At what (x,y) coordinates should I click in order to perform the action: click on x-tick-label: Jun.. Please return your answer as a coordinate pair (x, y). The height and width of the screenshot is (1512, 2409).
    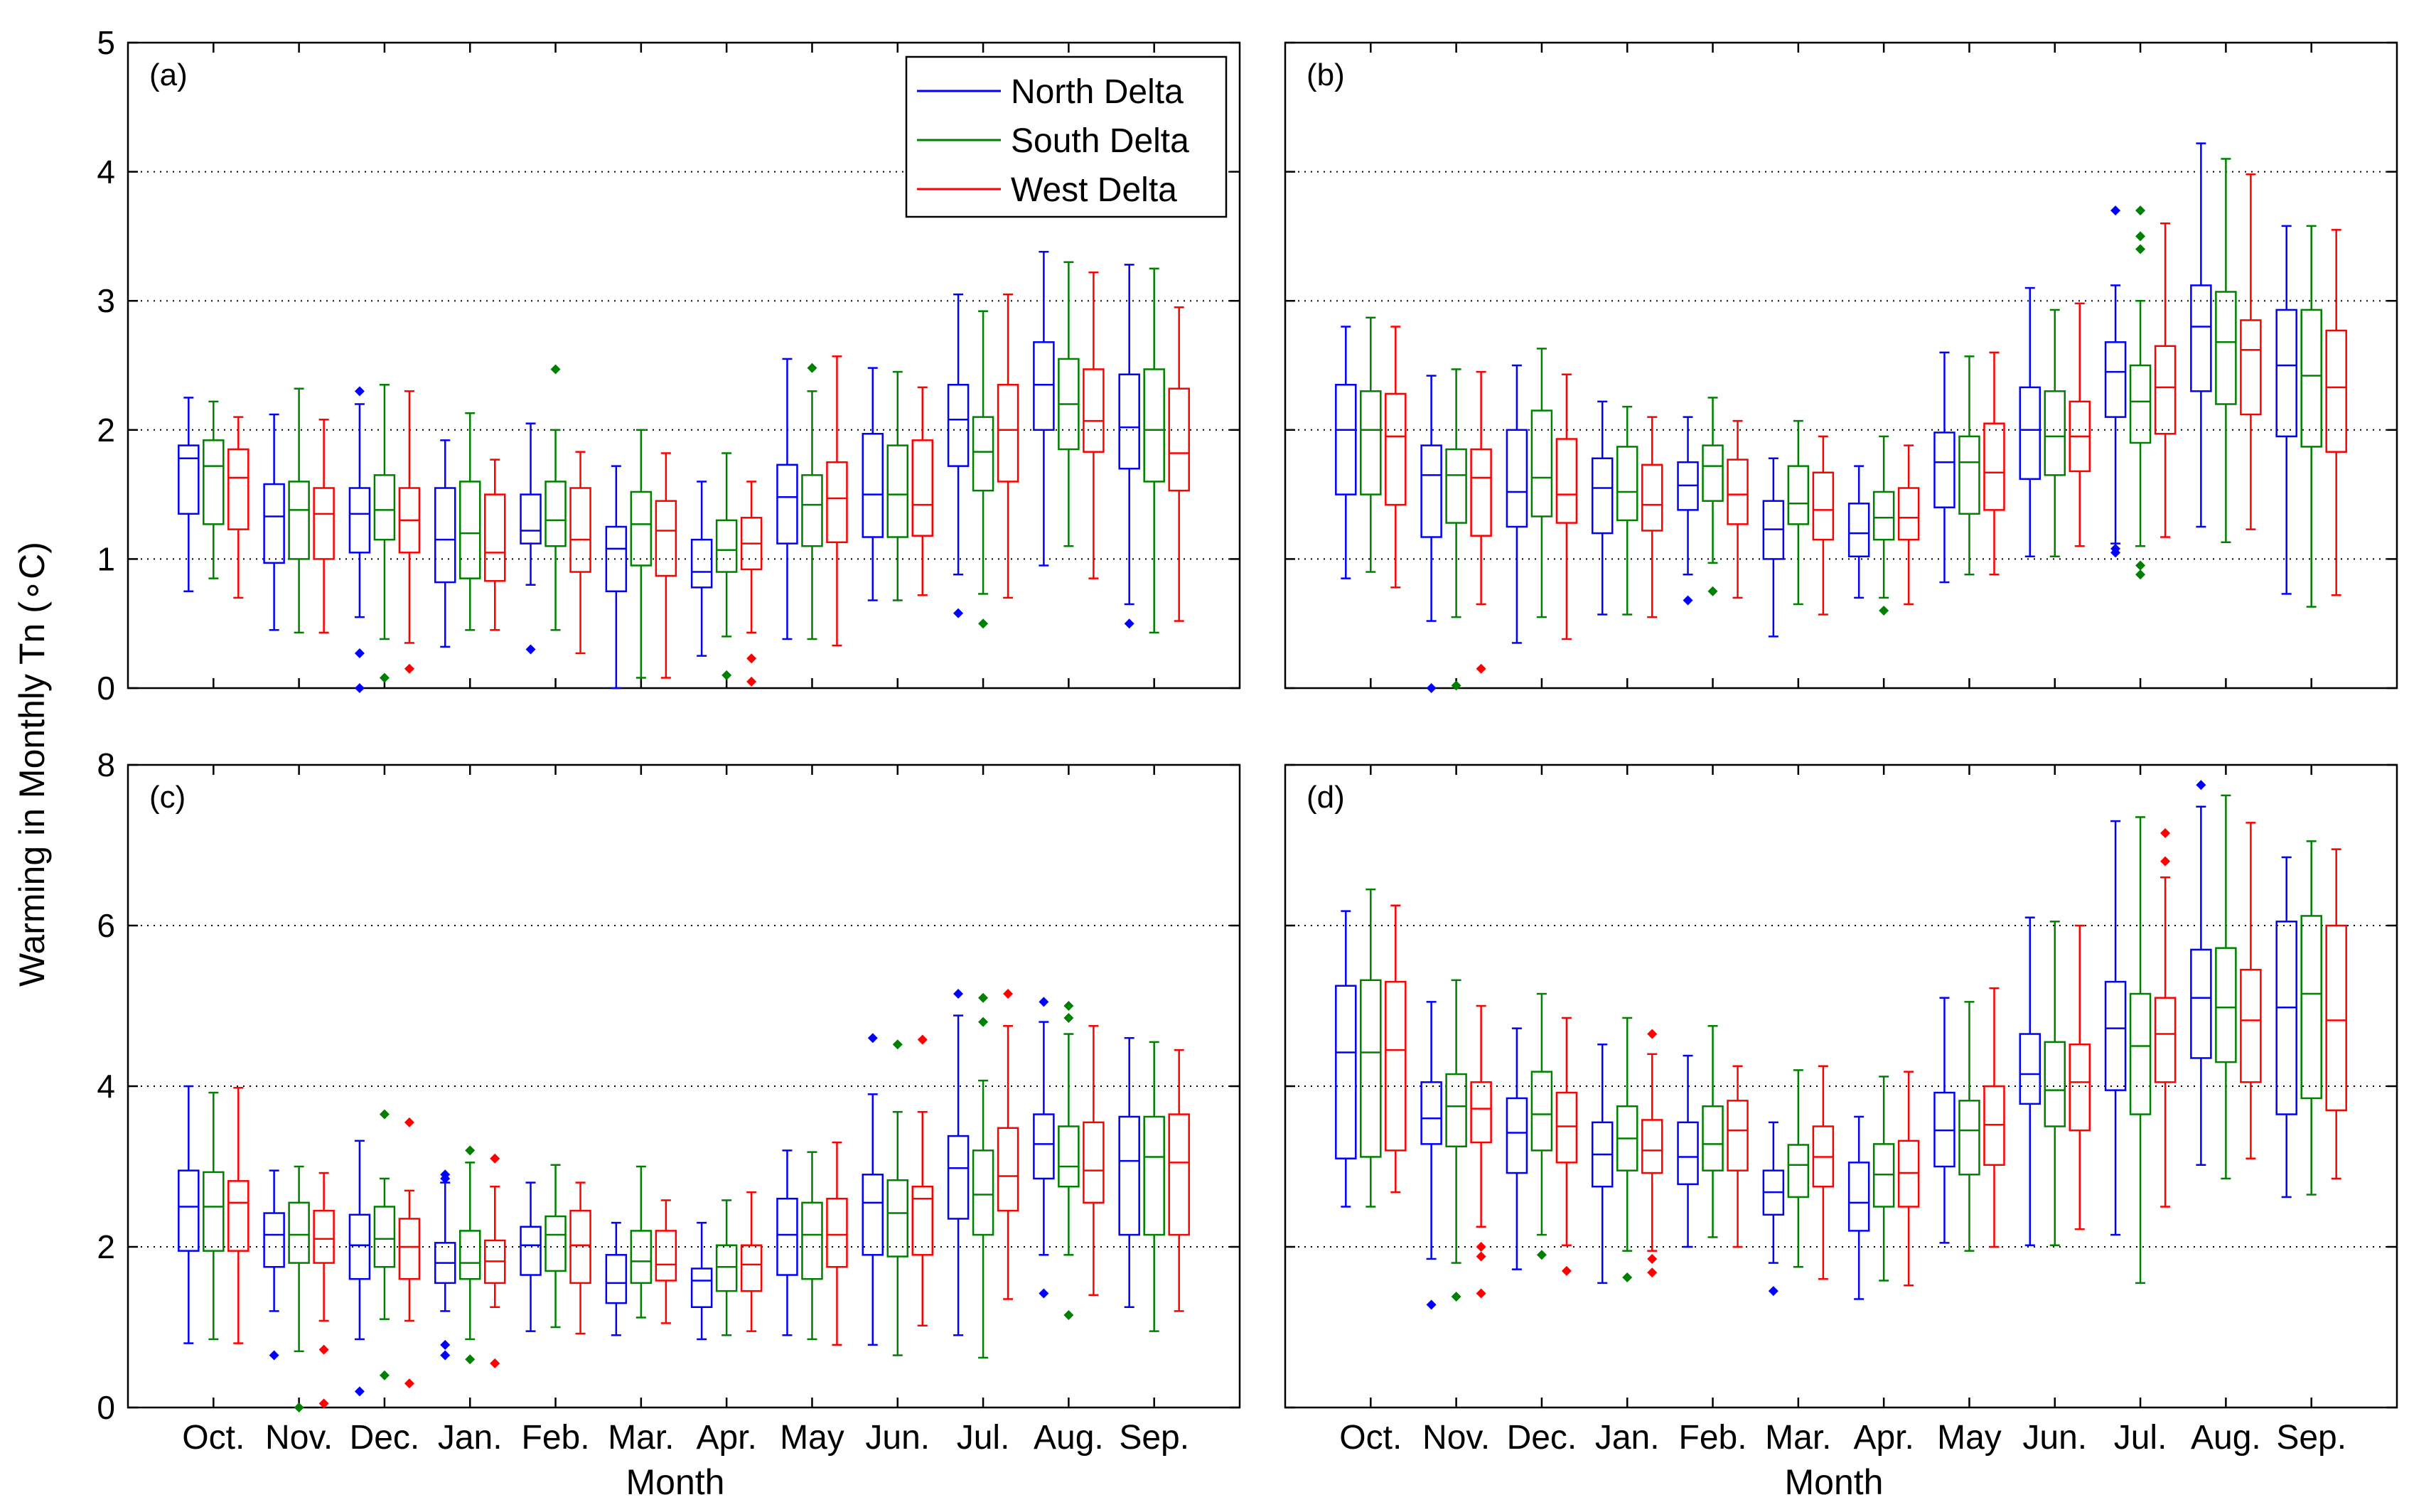
    Looking at the image, I should click on (2054, 1438).